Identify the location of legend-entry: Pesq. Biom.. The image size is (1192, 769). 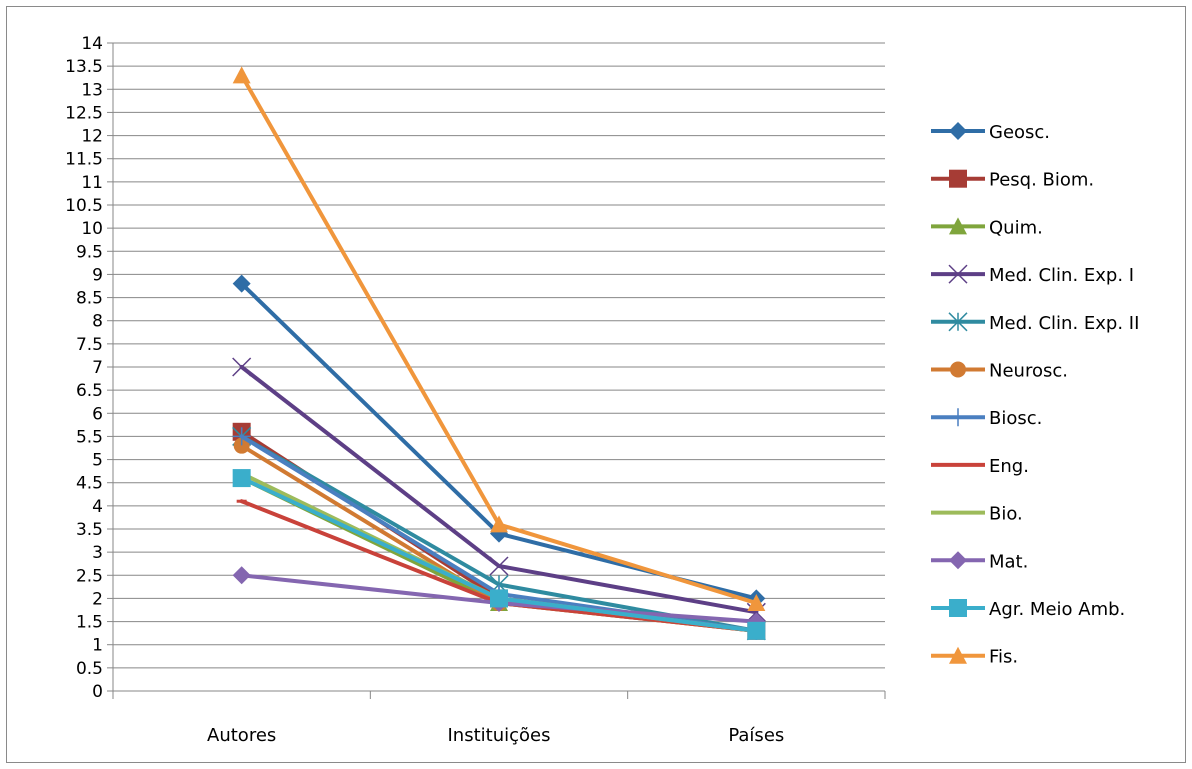
(1012, 180).